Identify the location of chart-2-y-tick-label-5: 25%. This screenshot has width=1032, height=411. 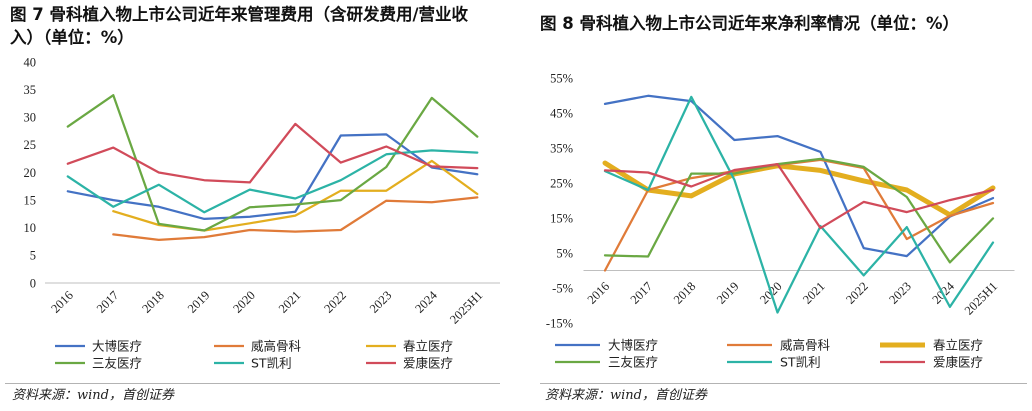
(561, 183).